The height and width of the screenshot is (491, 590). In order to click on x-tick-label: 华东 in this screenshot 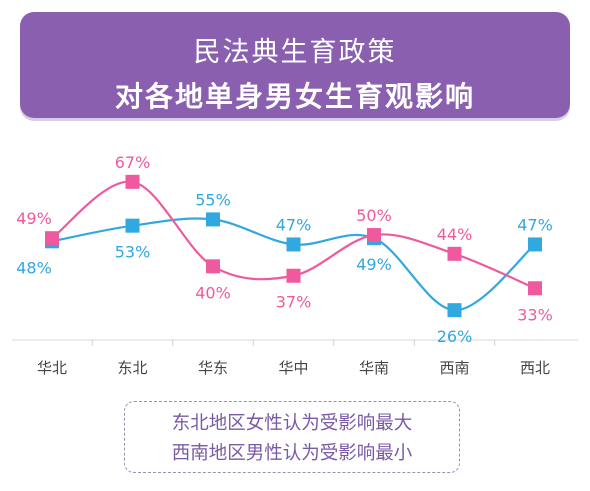, I will do `click(213, 368)`.